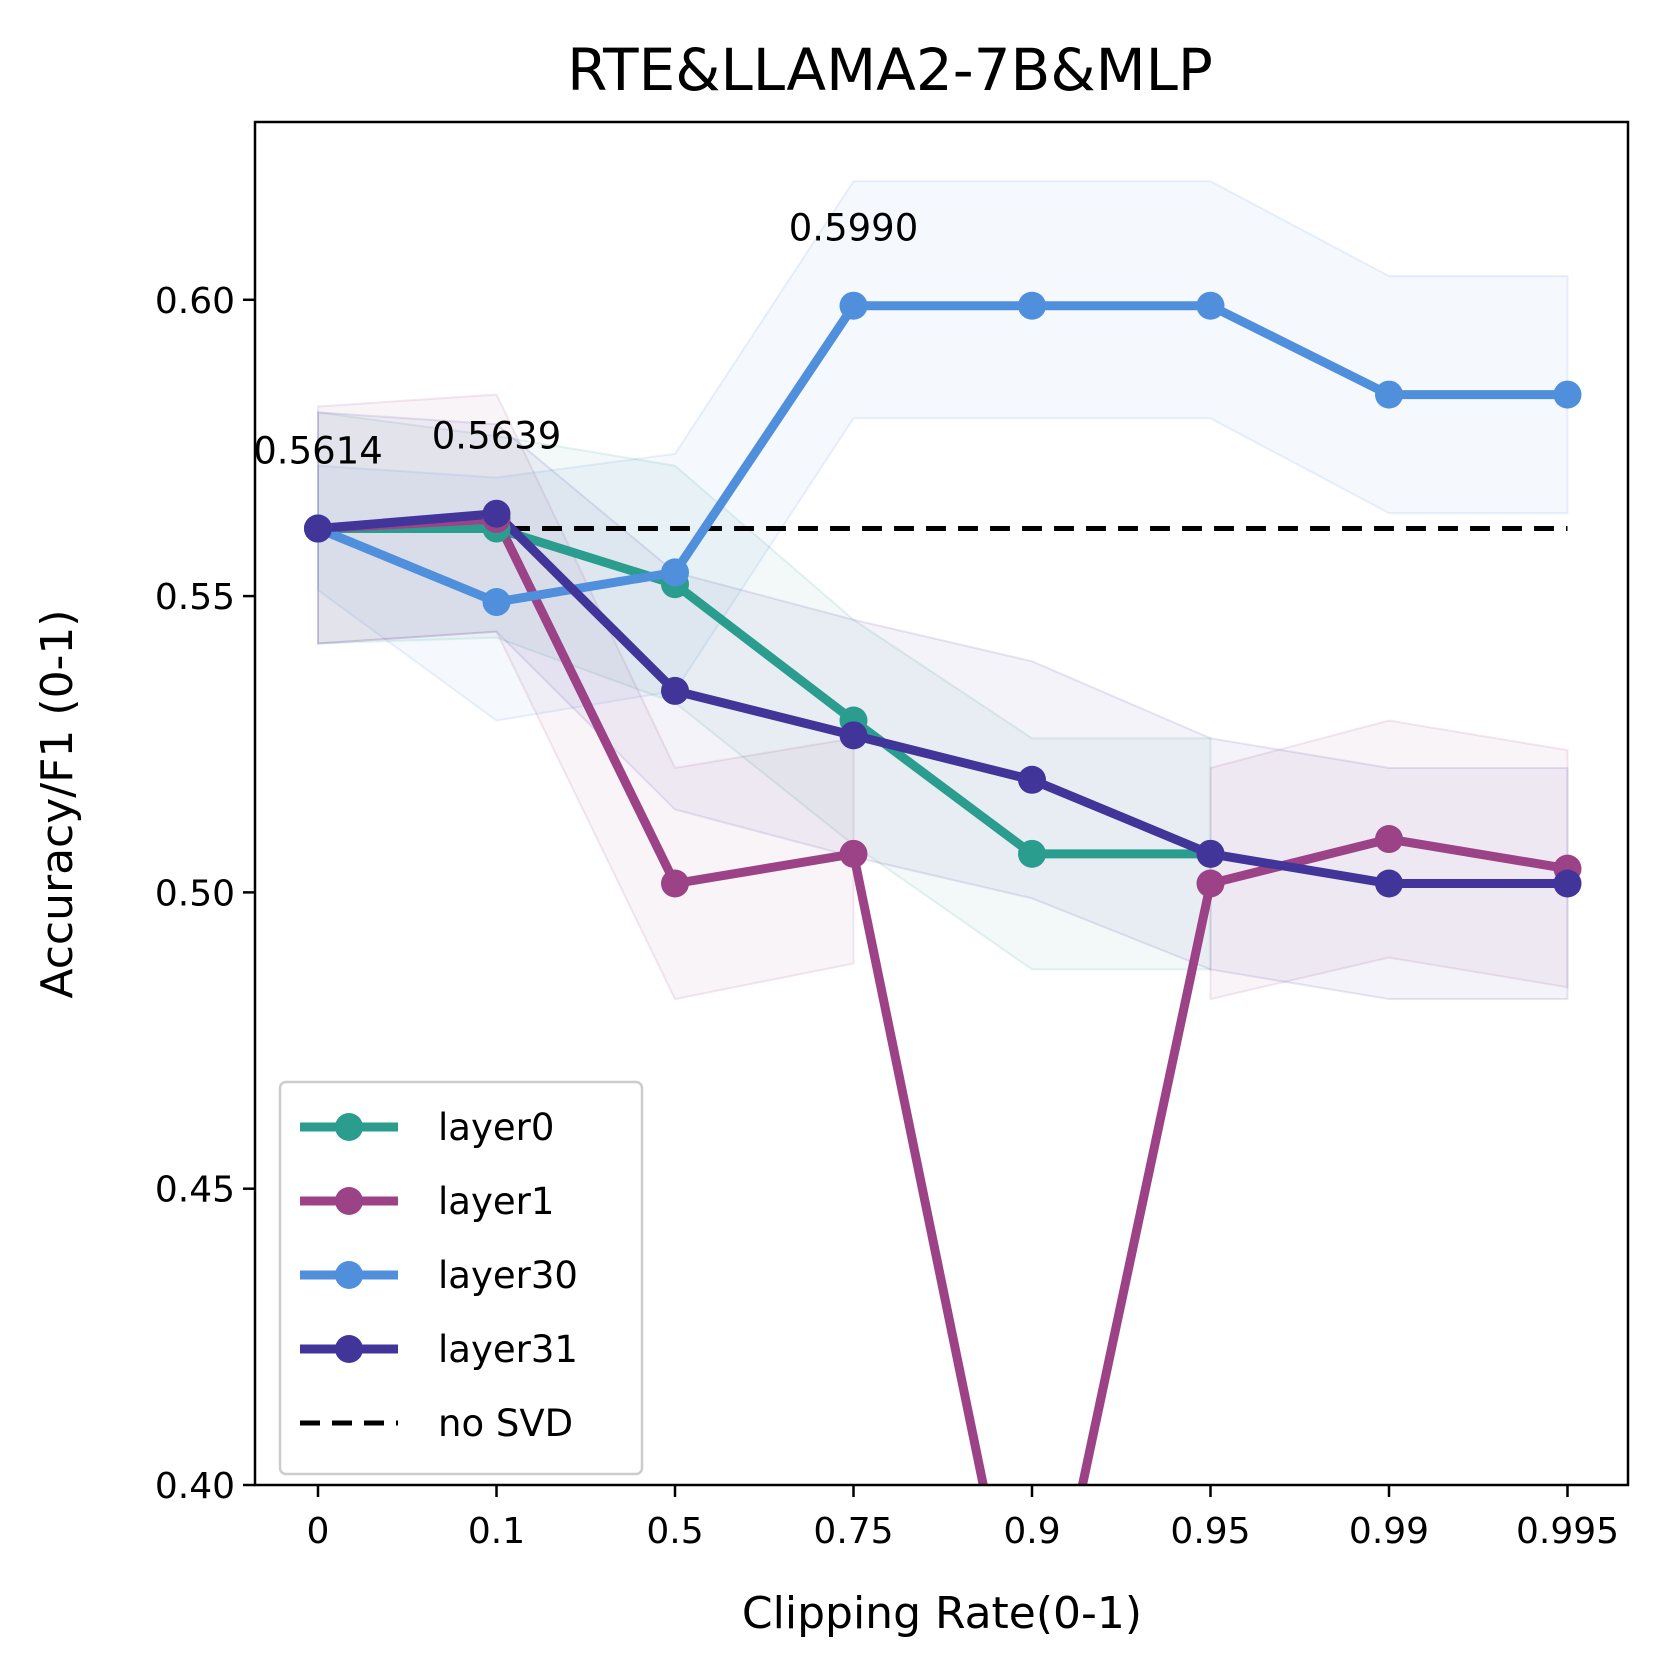  What do you see at coordinates (853, 228) in the screenshot?
I see `annotation-label: 0.5990` at bounding box center [853, 228].